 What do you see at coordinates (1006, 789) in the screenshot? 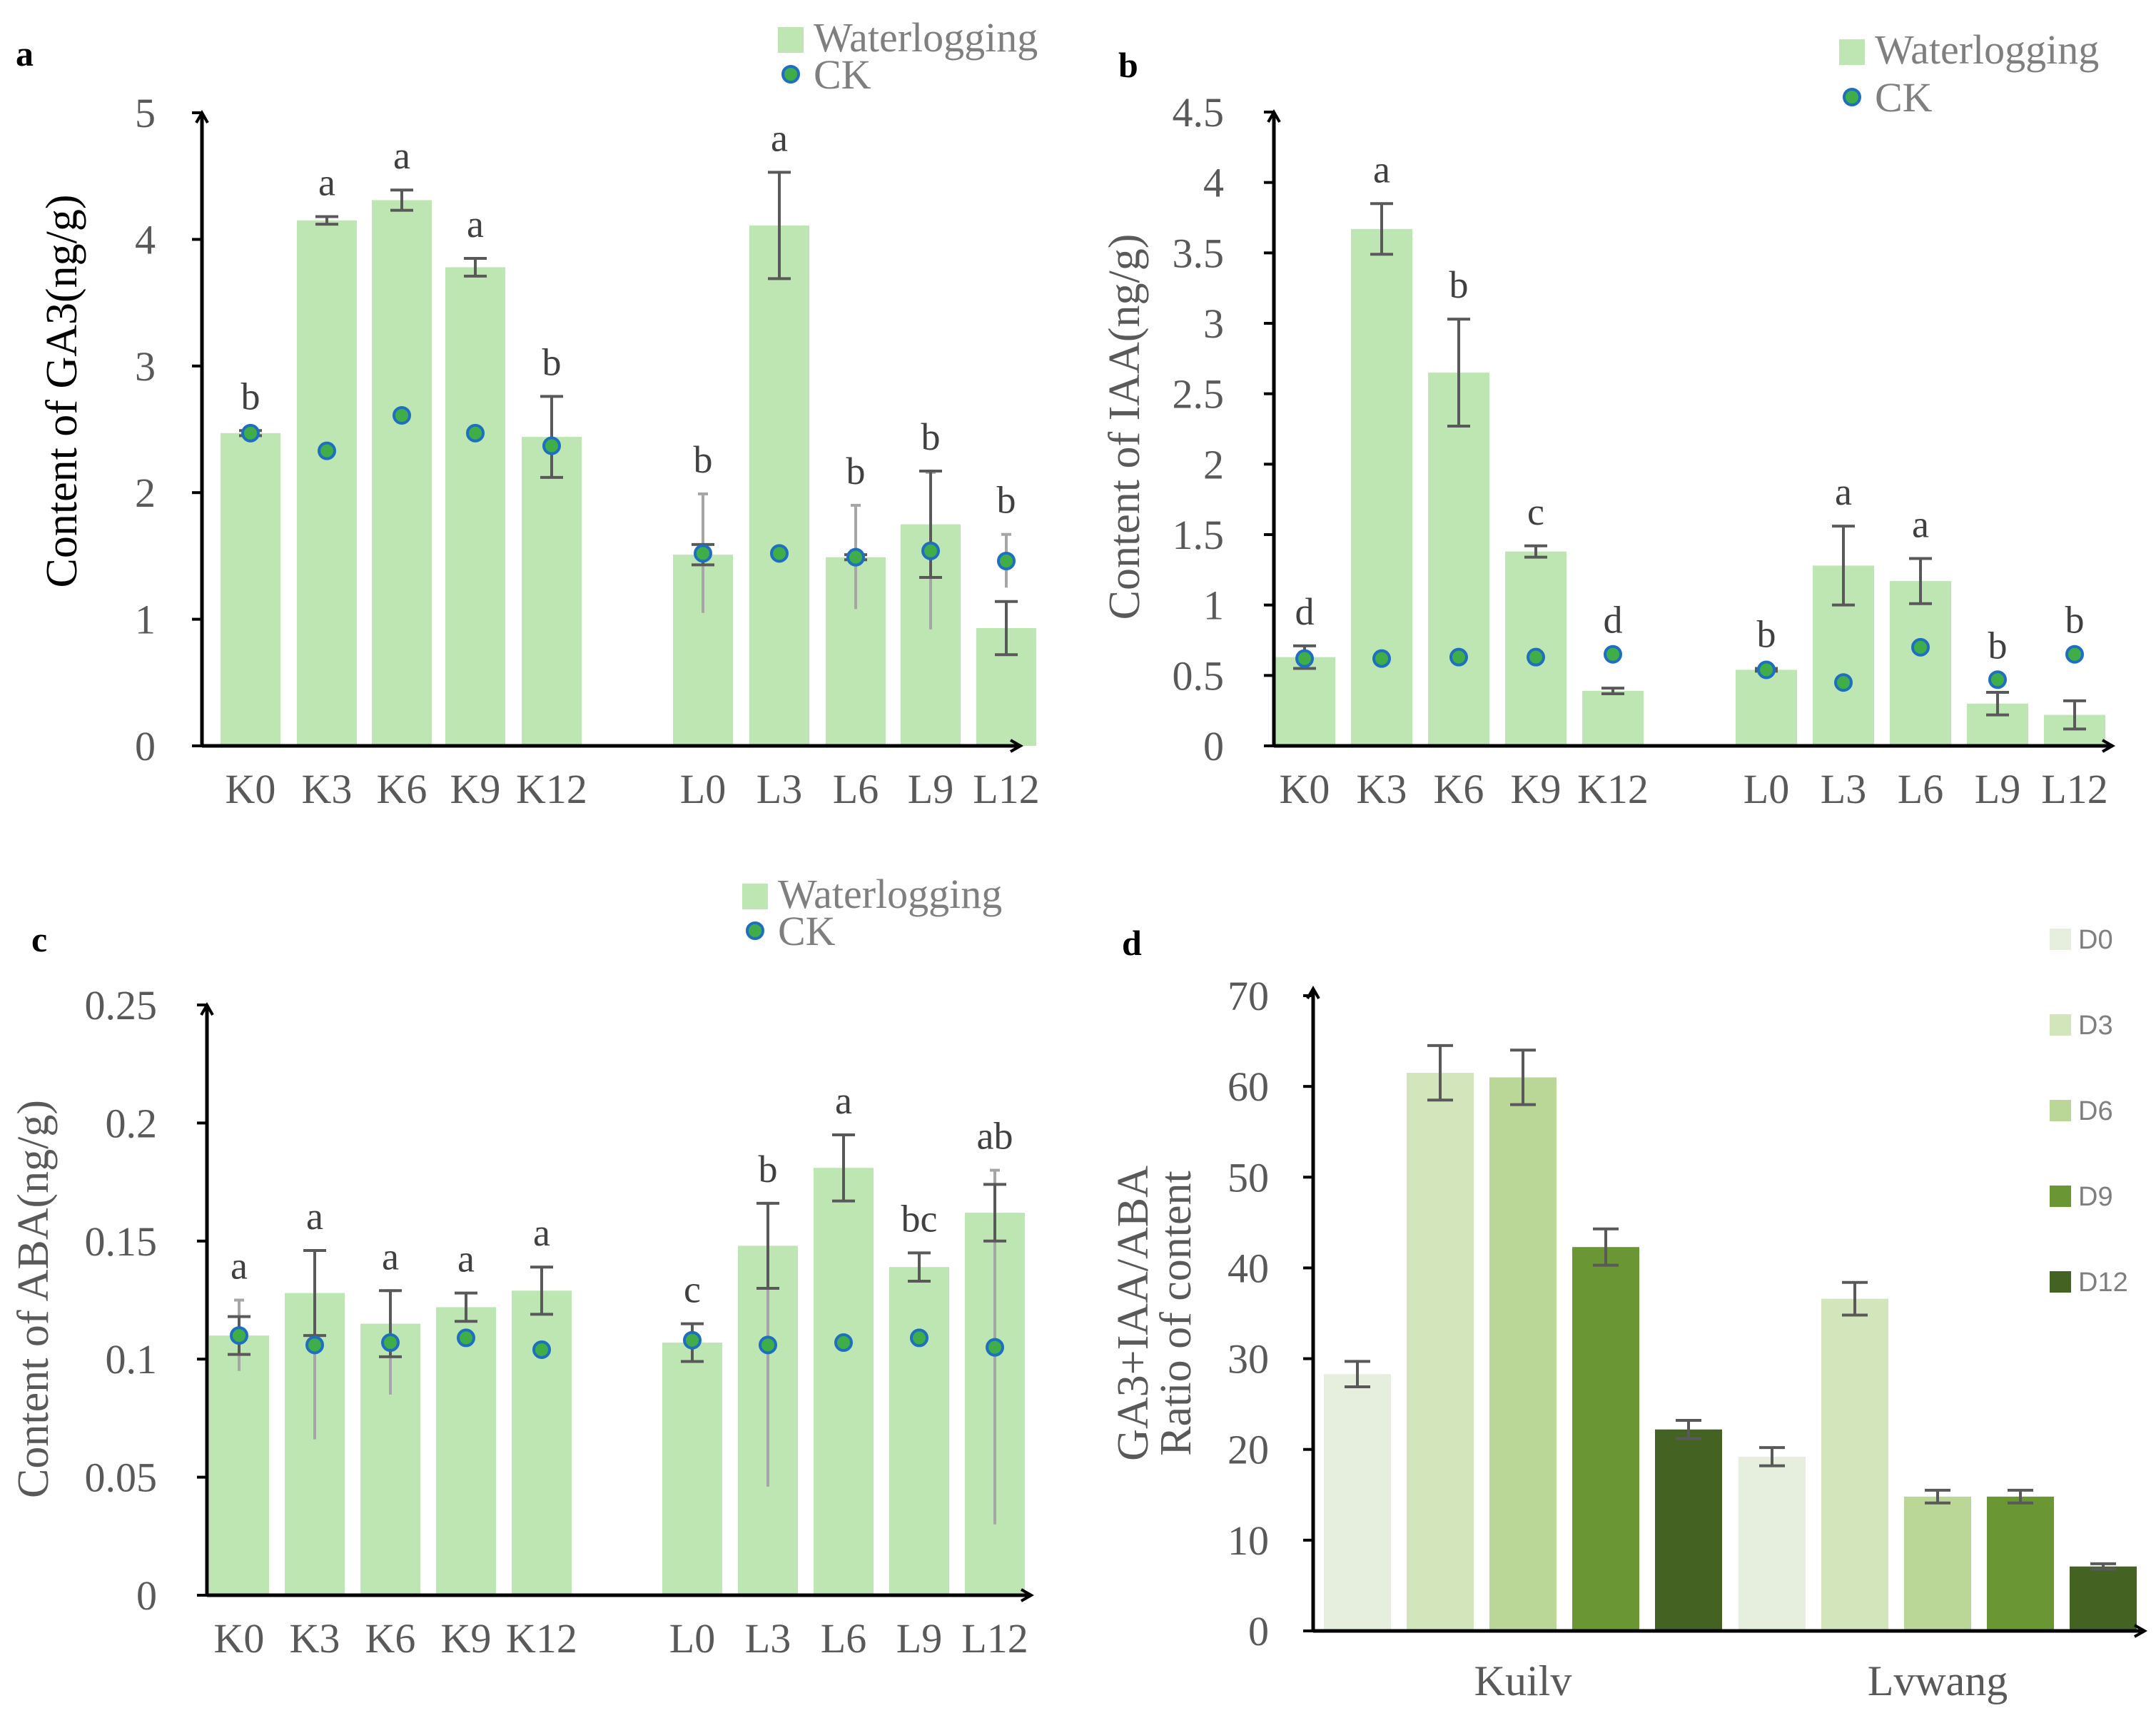
I see `x-category-label: L12` at bounding box center [1006, 789].